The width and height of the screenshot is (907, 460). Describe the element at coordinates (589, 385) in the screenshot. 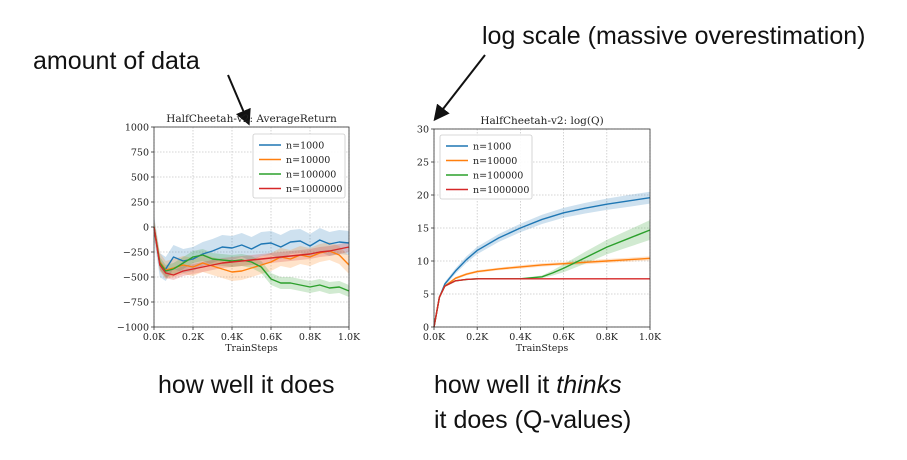

I see `caption-right-emphasis: thinks` at that location.